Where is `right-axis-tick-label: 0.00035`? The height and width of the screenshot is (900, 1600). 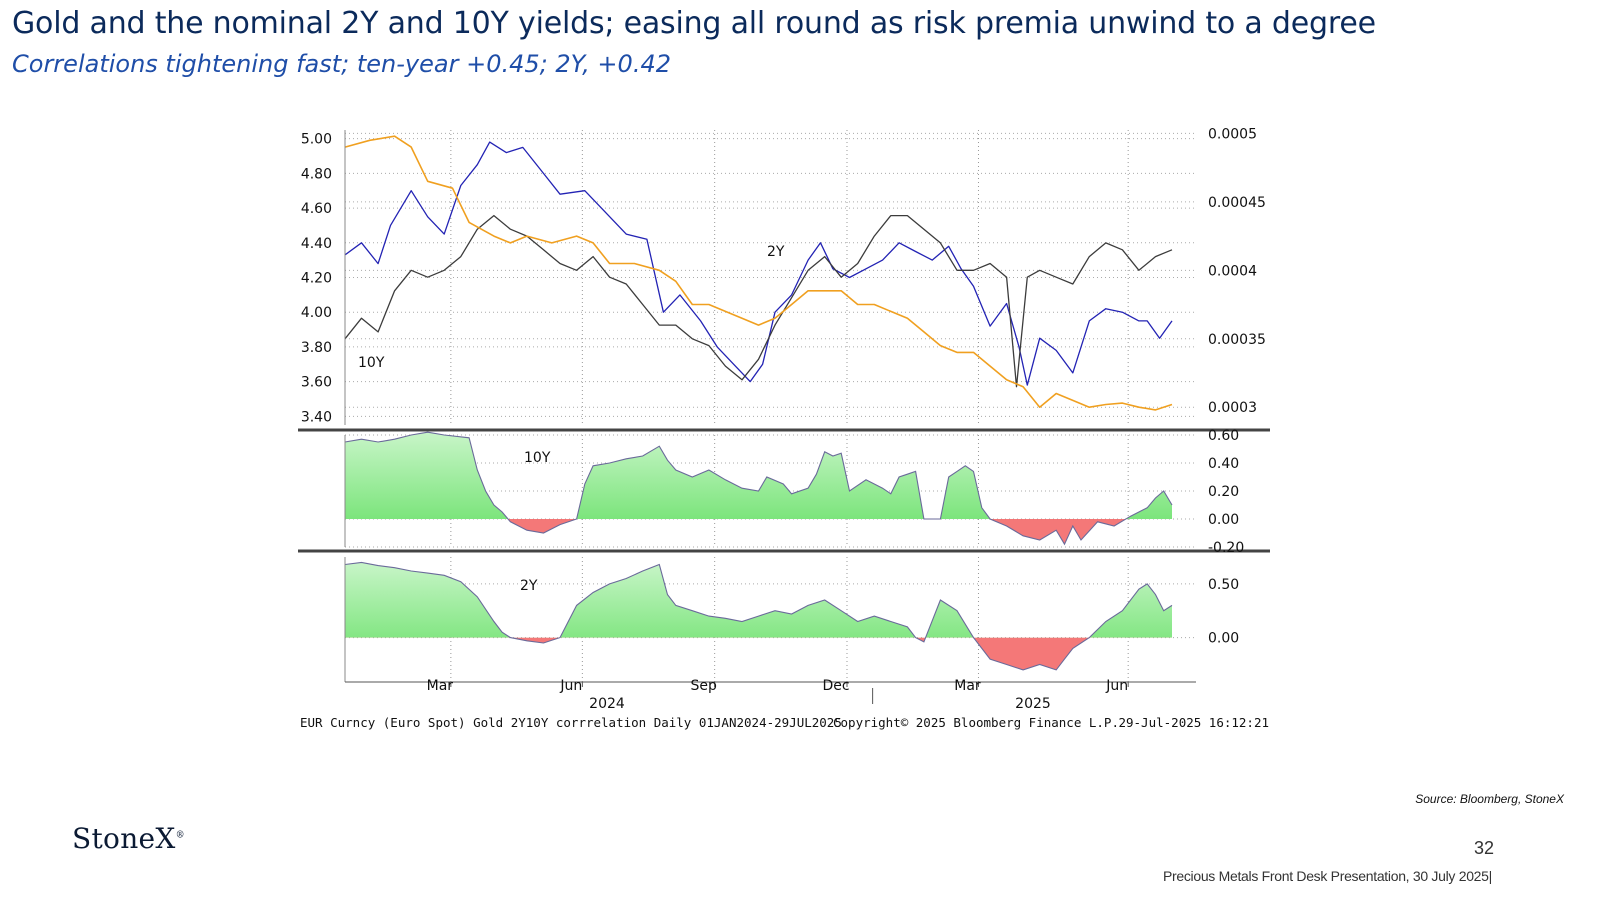
right-axis-tick-label: 0.00035 is located at coordinates (1237, 340).